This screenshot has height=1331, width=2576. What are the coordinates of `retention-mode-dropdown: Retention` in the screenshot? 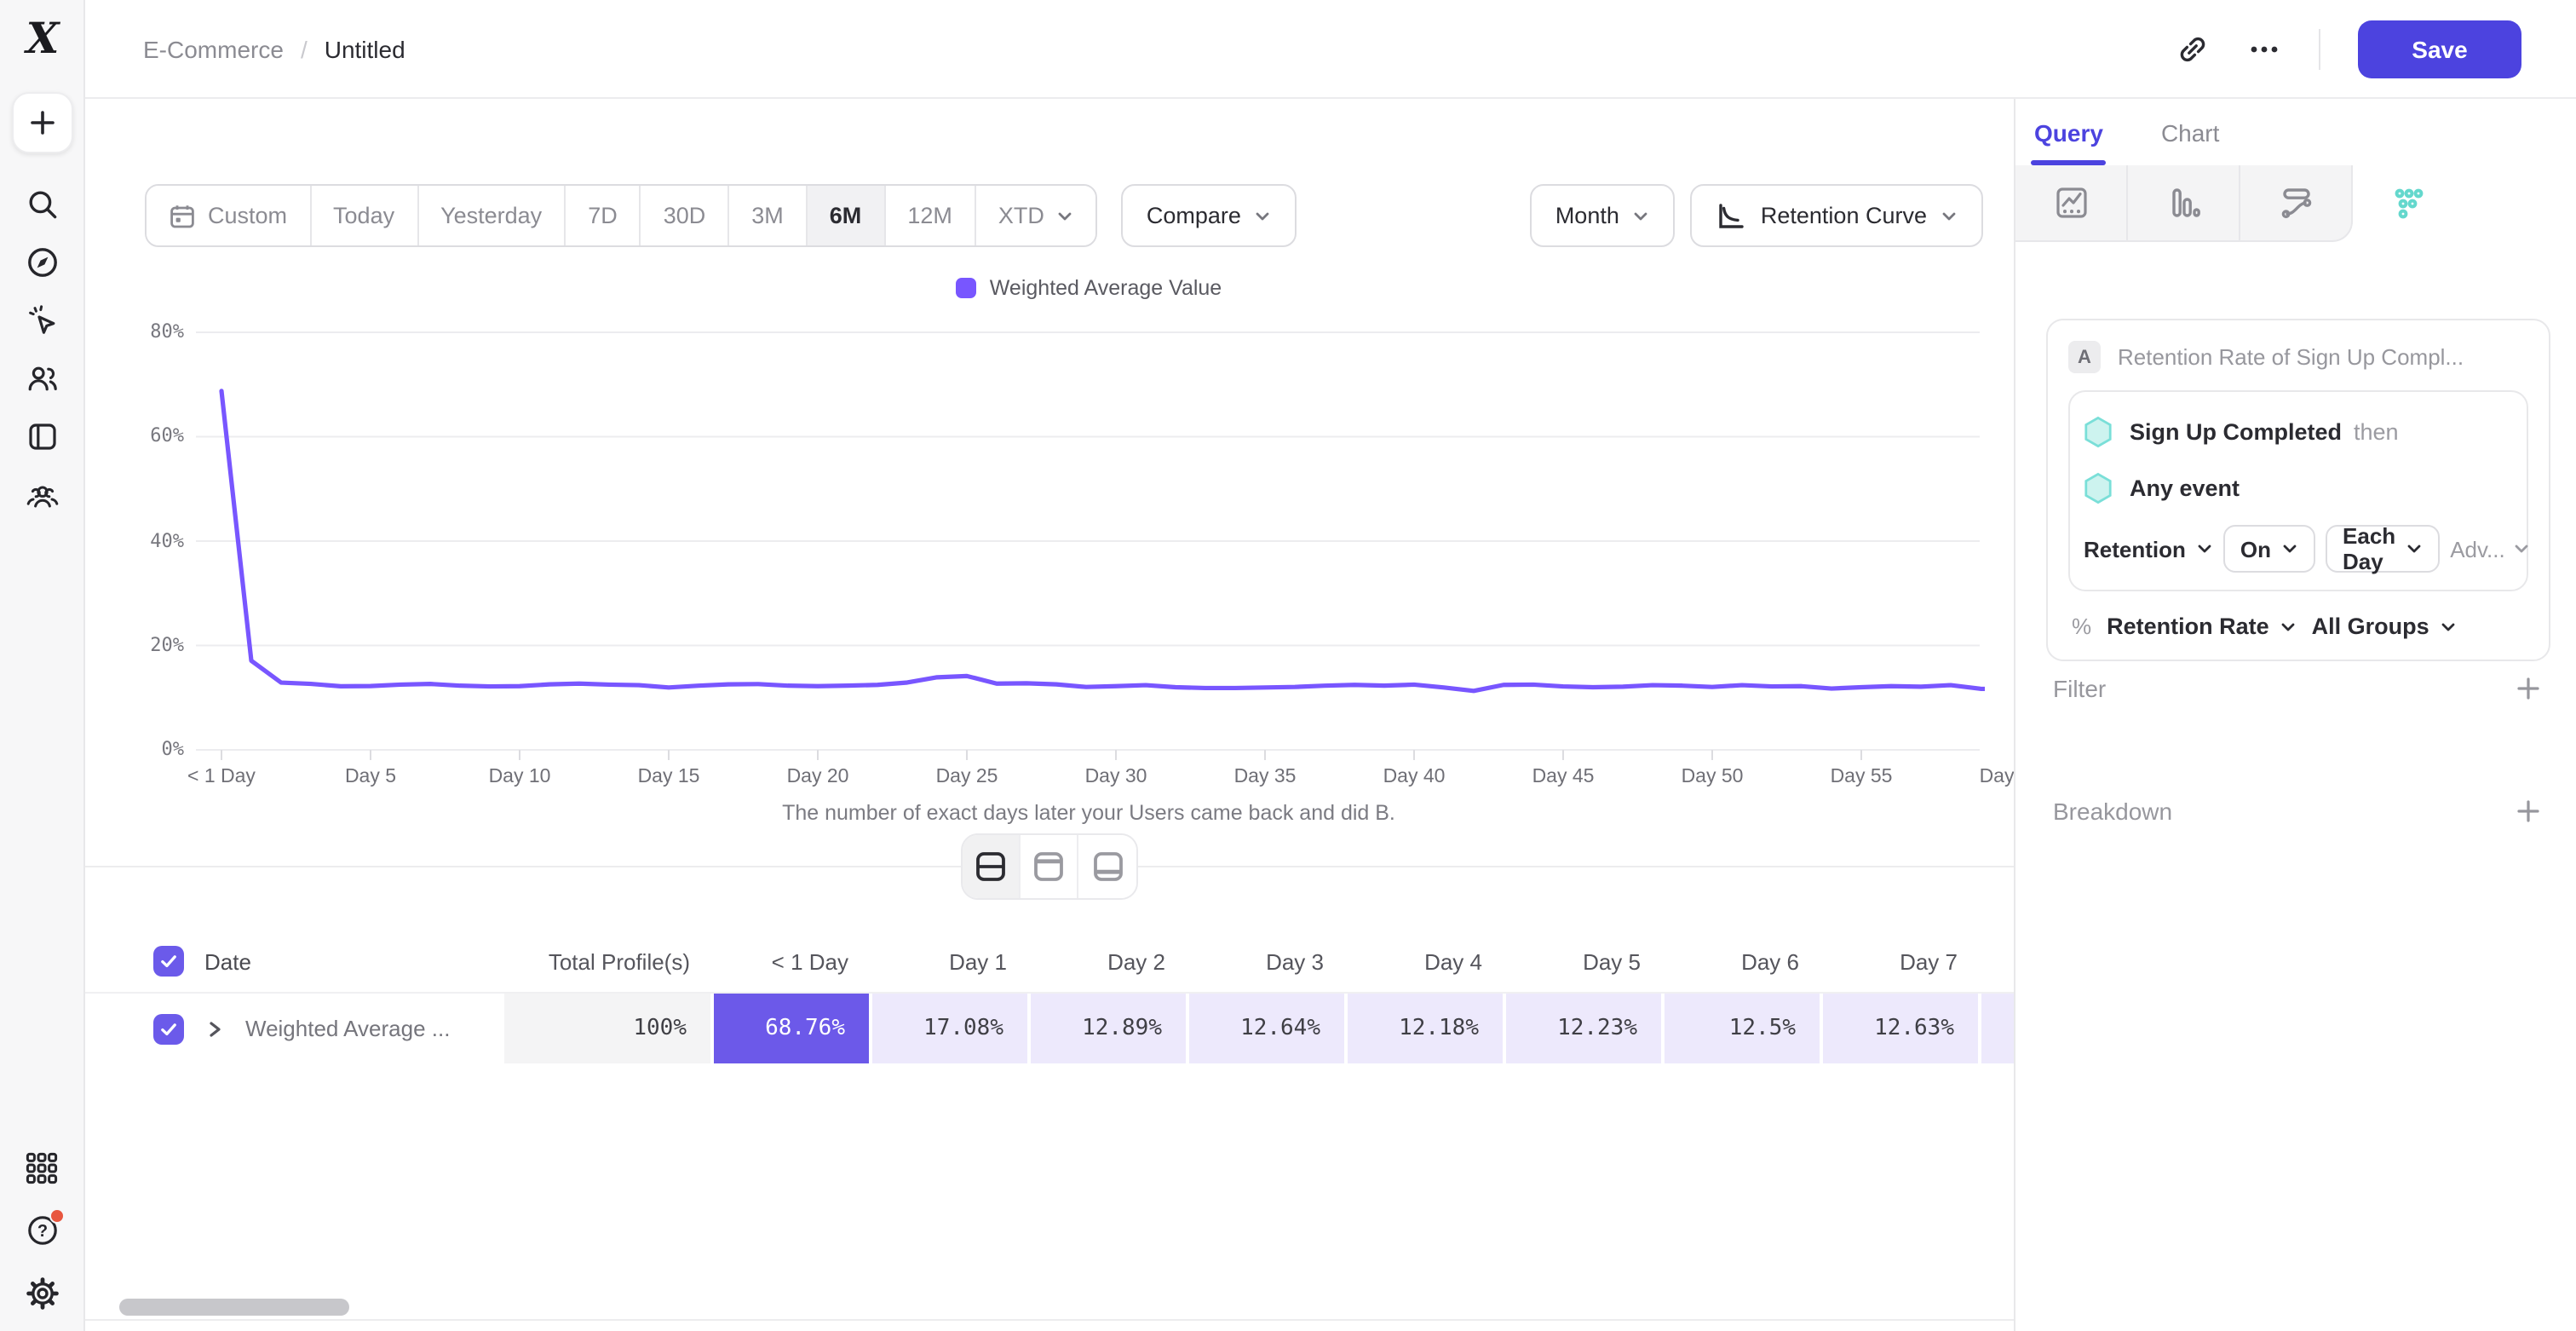 It's located at (2148, 549).